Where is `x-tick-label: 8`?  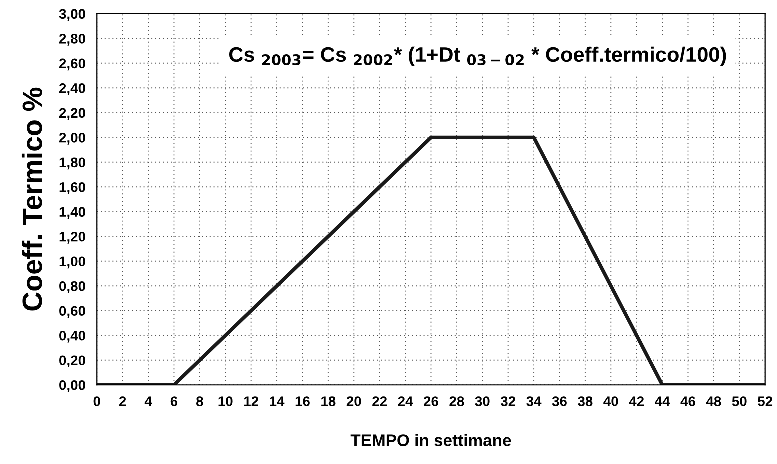
x-tick-label: 8 is located at coordinates (200, 401).